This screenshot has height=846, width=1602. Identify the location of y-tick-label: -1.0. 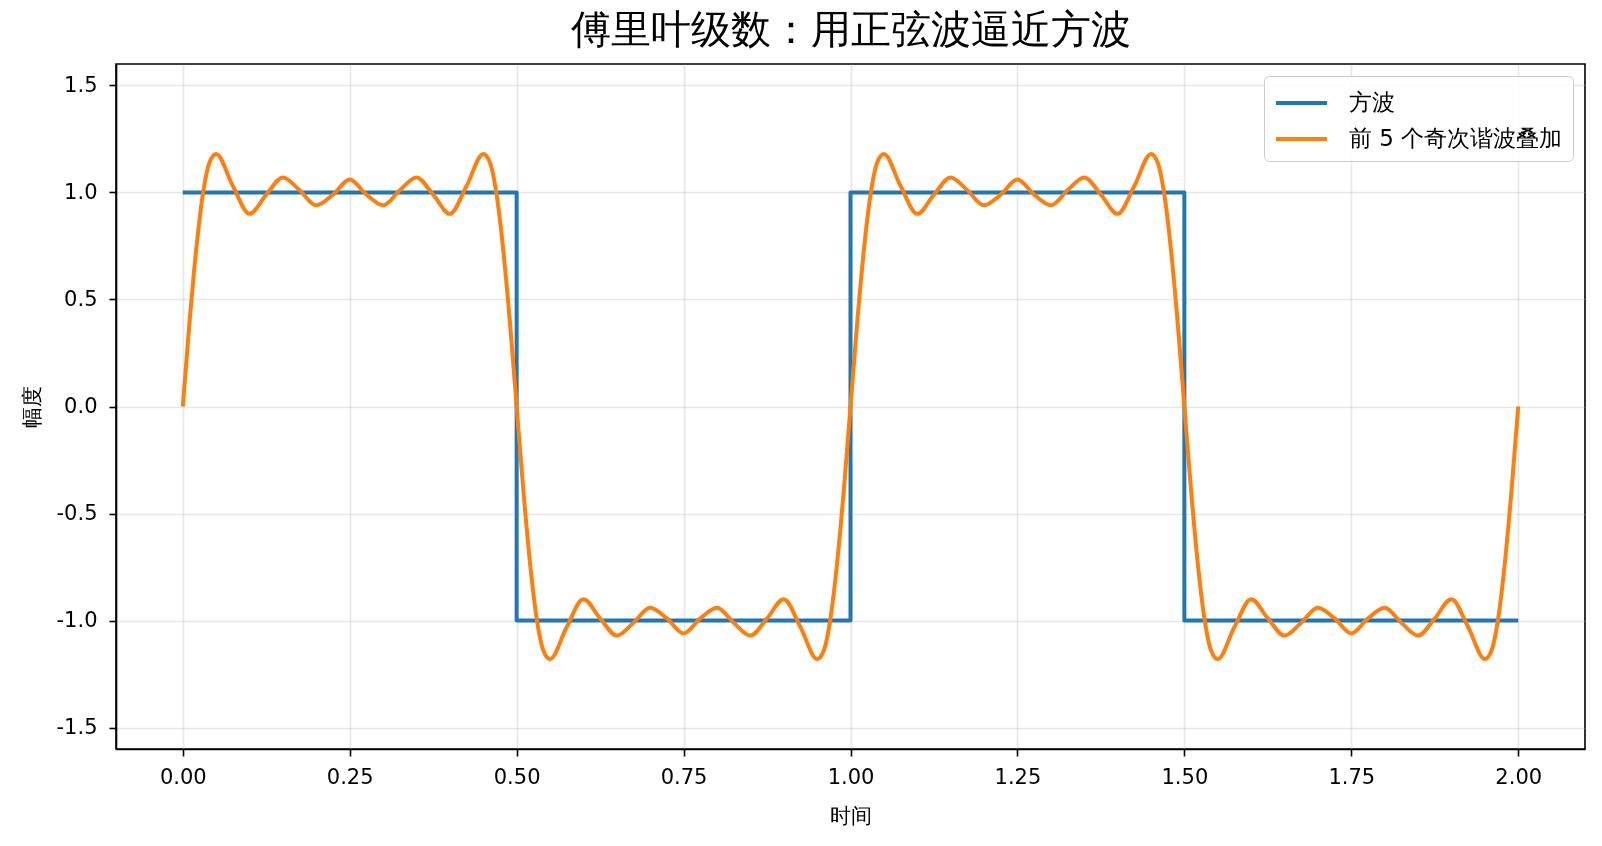
(77, 620).